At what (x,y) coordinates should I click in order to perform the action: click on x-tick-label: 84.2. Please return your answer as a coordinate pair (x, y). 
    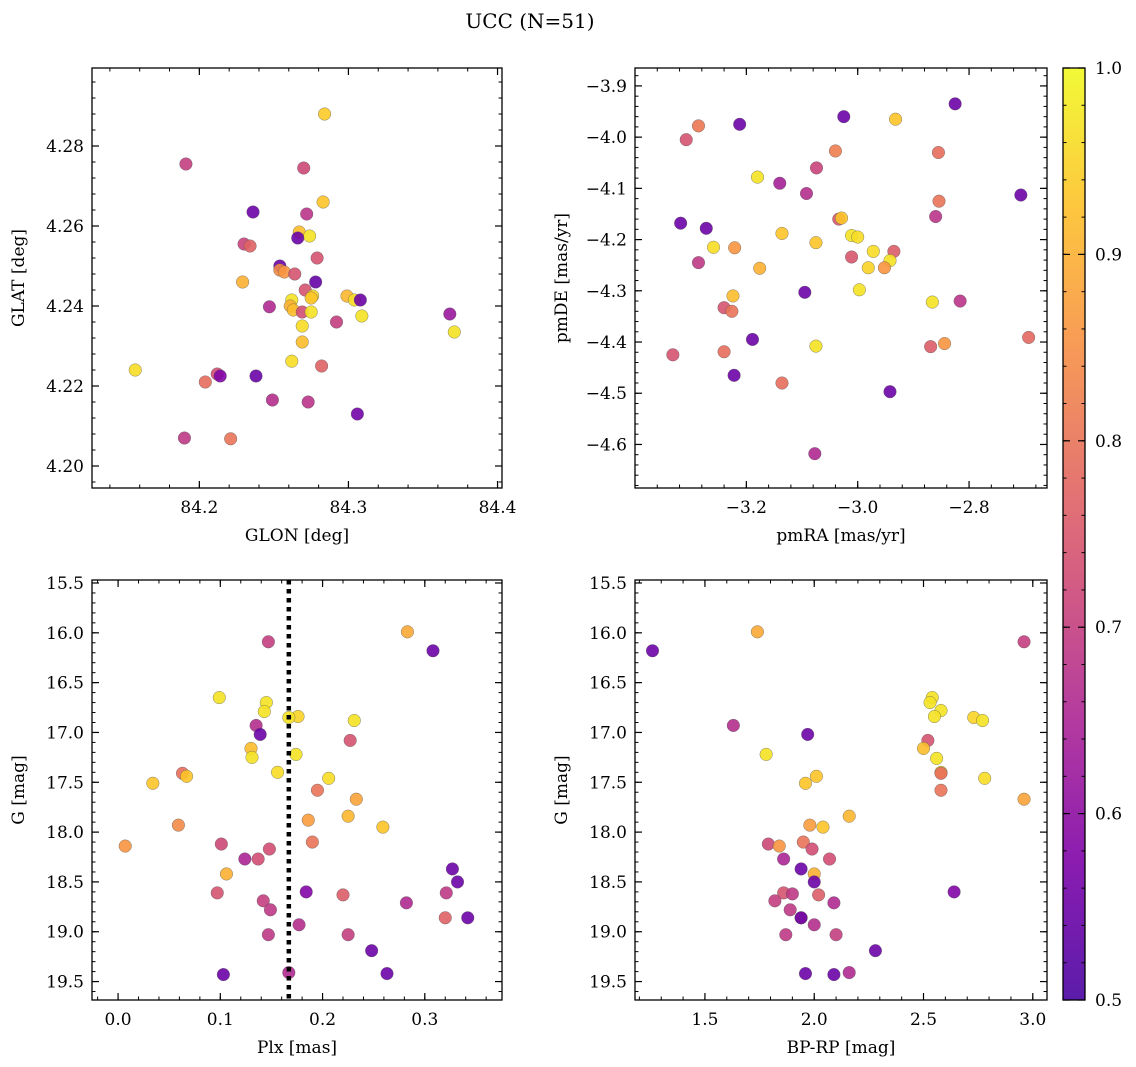
    Looking at the image, I should click on (199, 508).